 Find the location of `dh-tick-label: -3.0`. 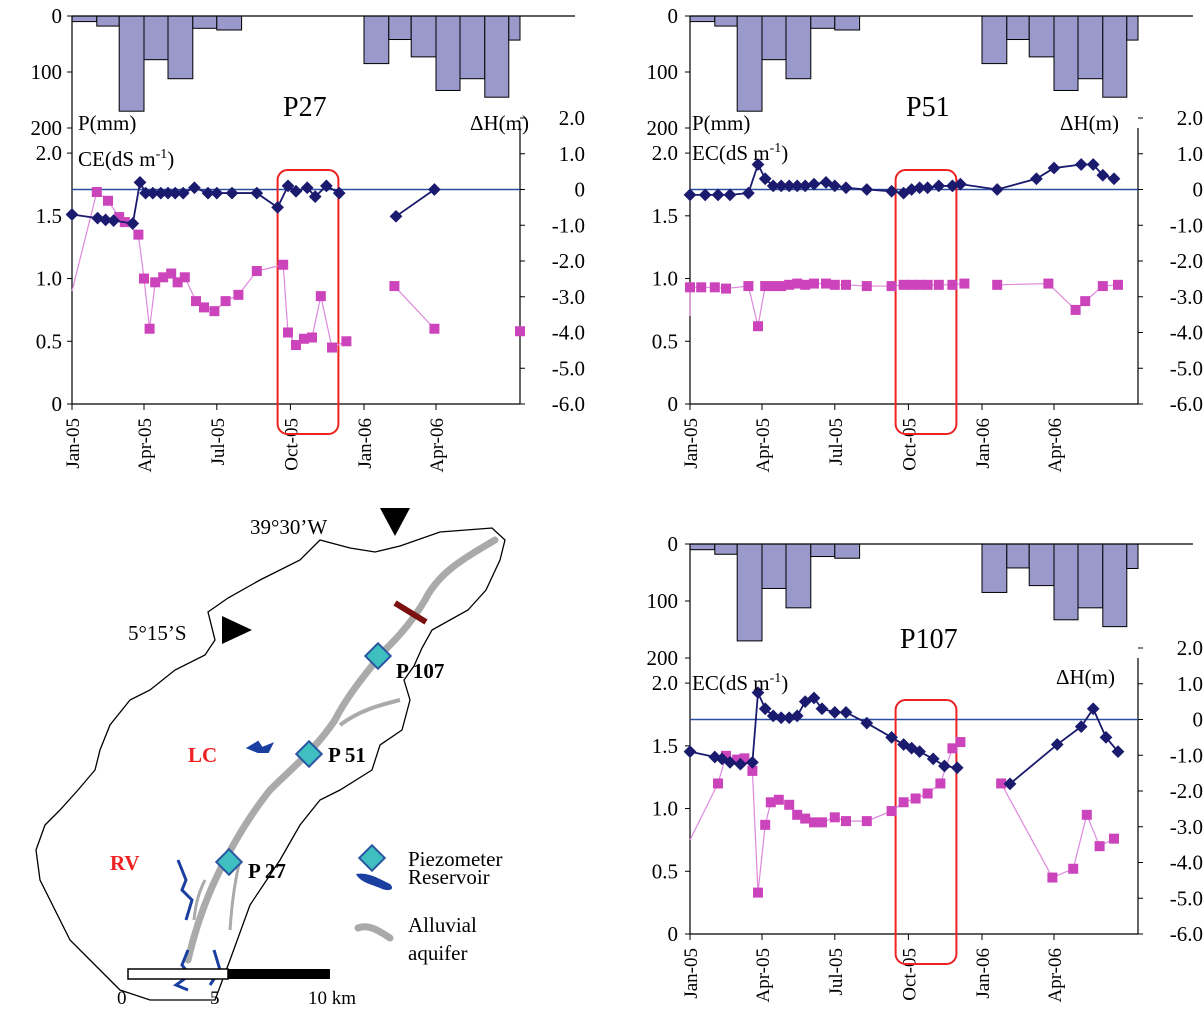

dh-tick-label: -3.0 is located at coordinates (1186, 297).